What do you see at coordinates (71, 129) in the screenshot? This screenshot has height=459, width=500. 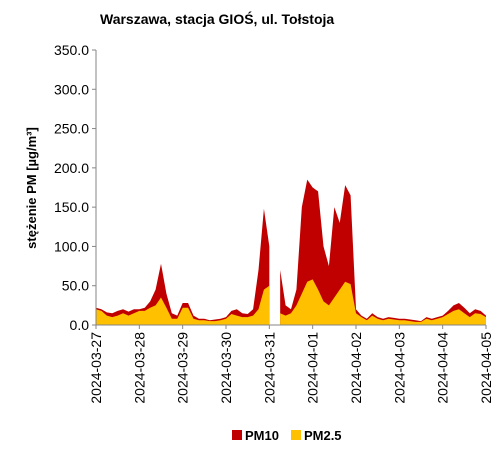 I see `y-tick-label: 250.0` at bounding box center [71, 129].